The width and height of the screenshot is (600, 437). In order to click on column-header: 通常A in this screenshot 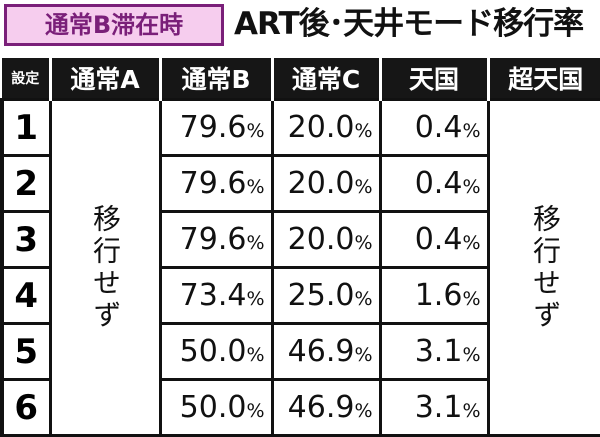, I will do `click(104, 79)`.